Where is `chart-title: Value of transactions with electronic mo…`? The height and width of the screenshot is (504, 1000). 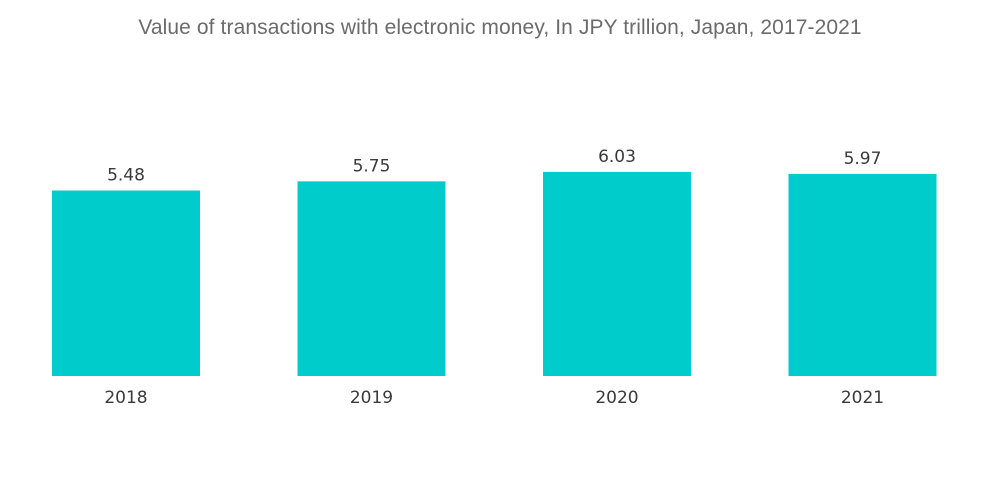
chart-title: Value of transactions with electronic mo… is located at coordinates (500, 27).